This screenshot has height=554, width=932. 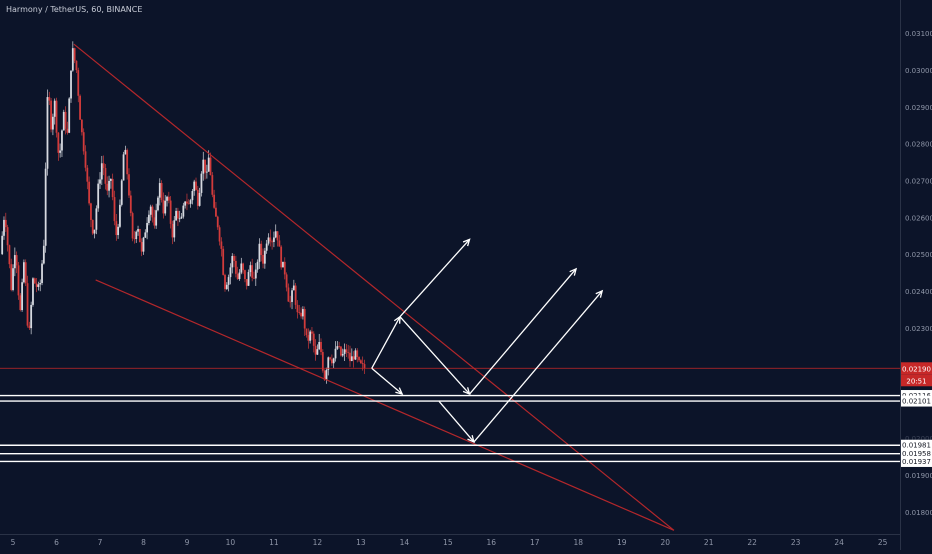 I want to click on time-tick-label: 13, so click(x=361, y=542).